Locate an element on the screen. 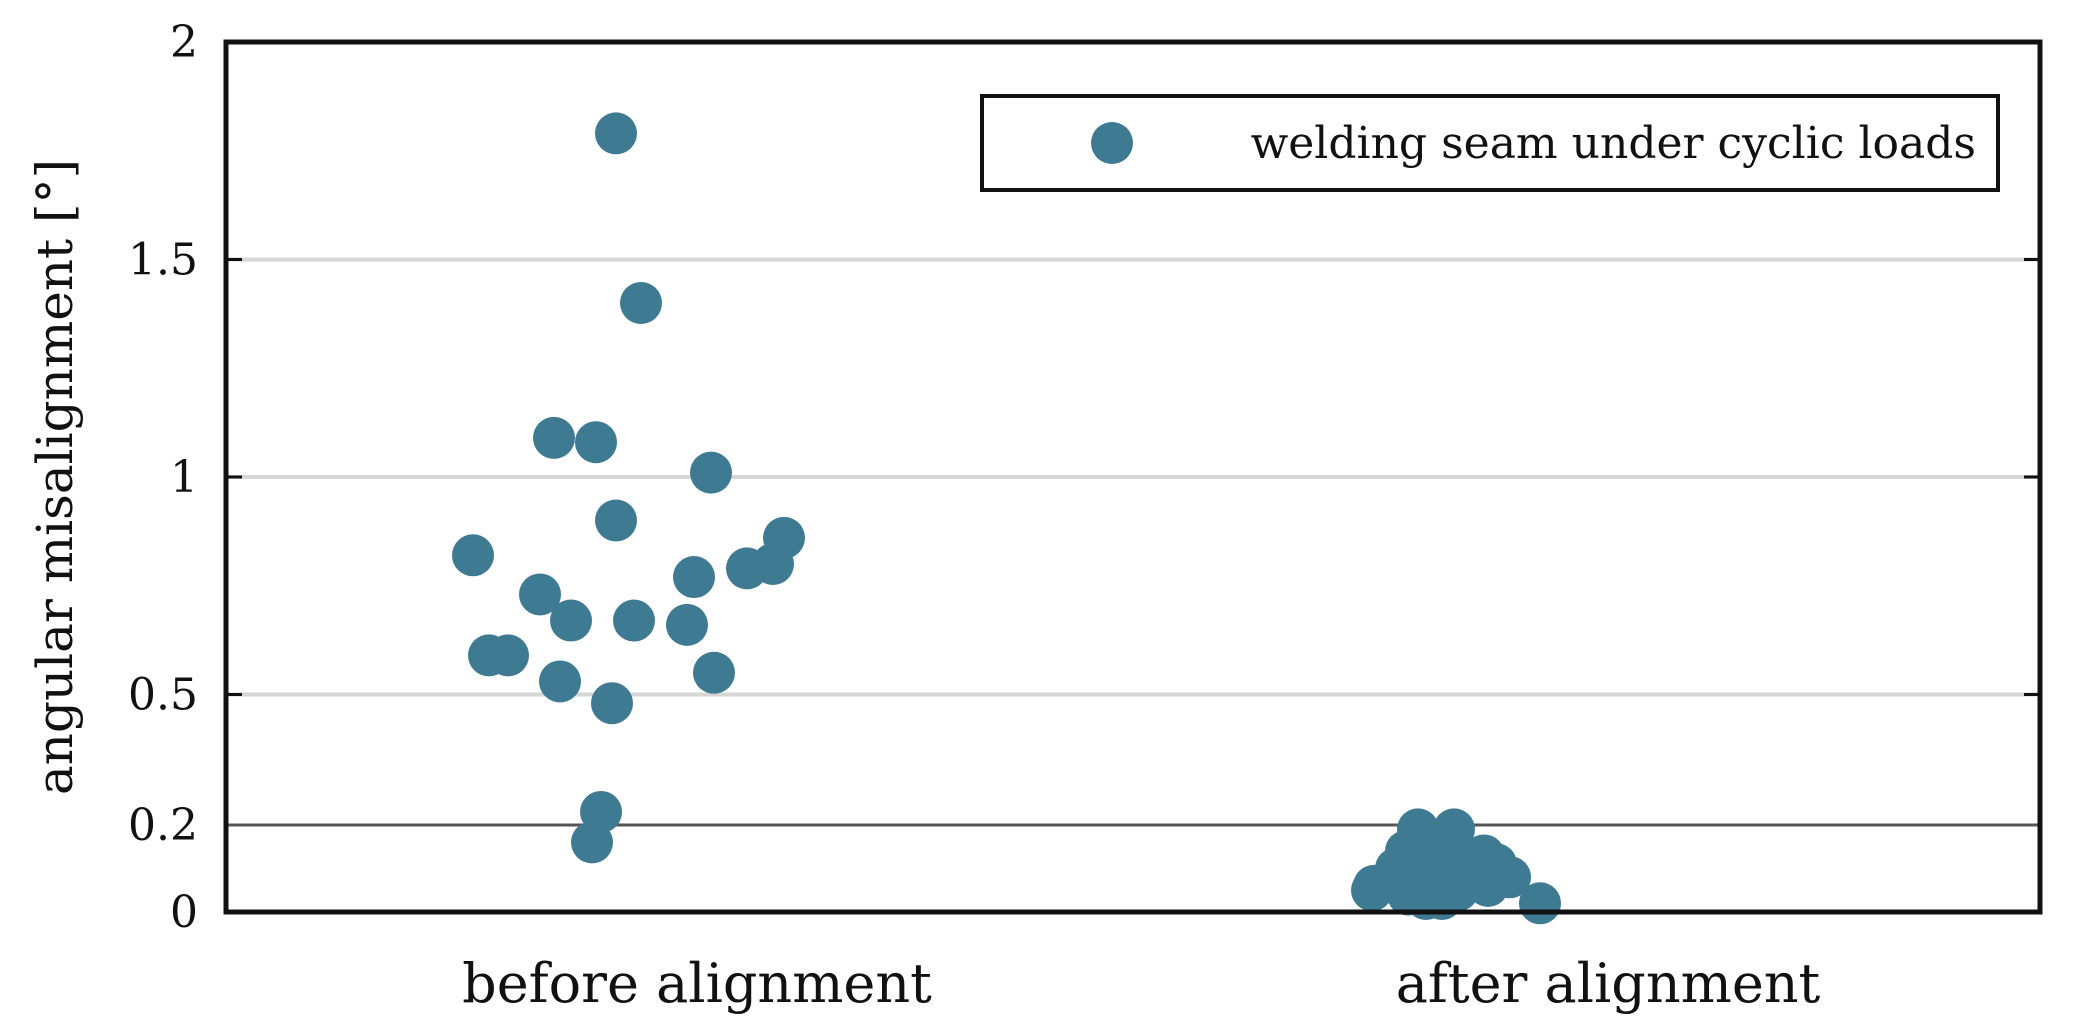  legend-box is located at coordinates (1490, 143).